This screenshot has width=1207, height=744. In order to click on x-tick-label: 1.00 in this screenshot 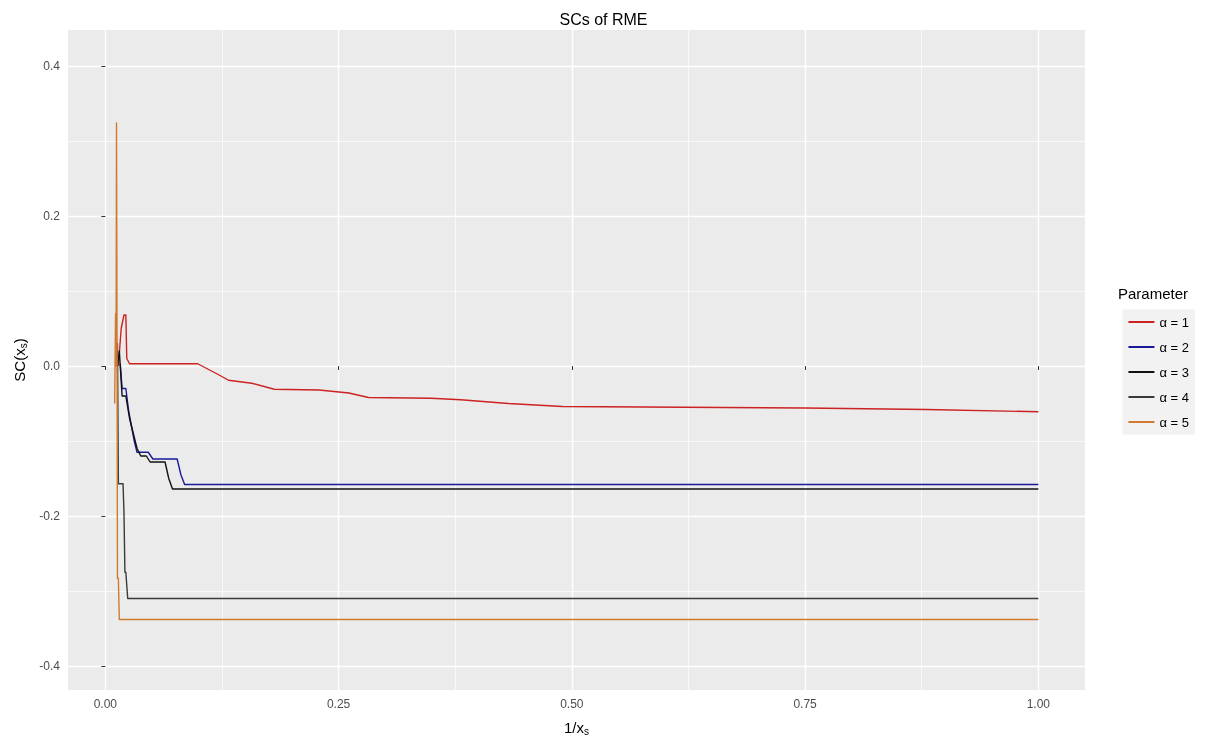, I will do `click(1038, 704)`.